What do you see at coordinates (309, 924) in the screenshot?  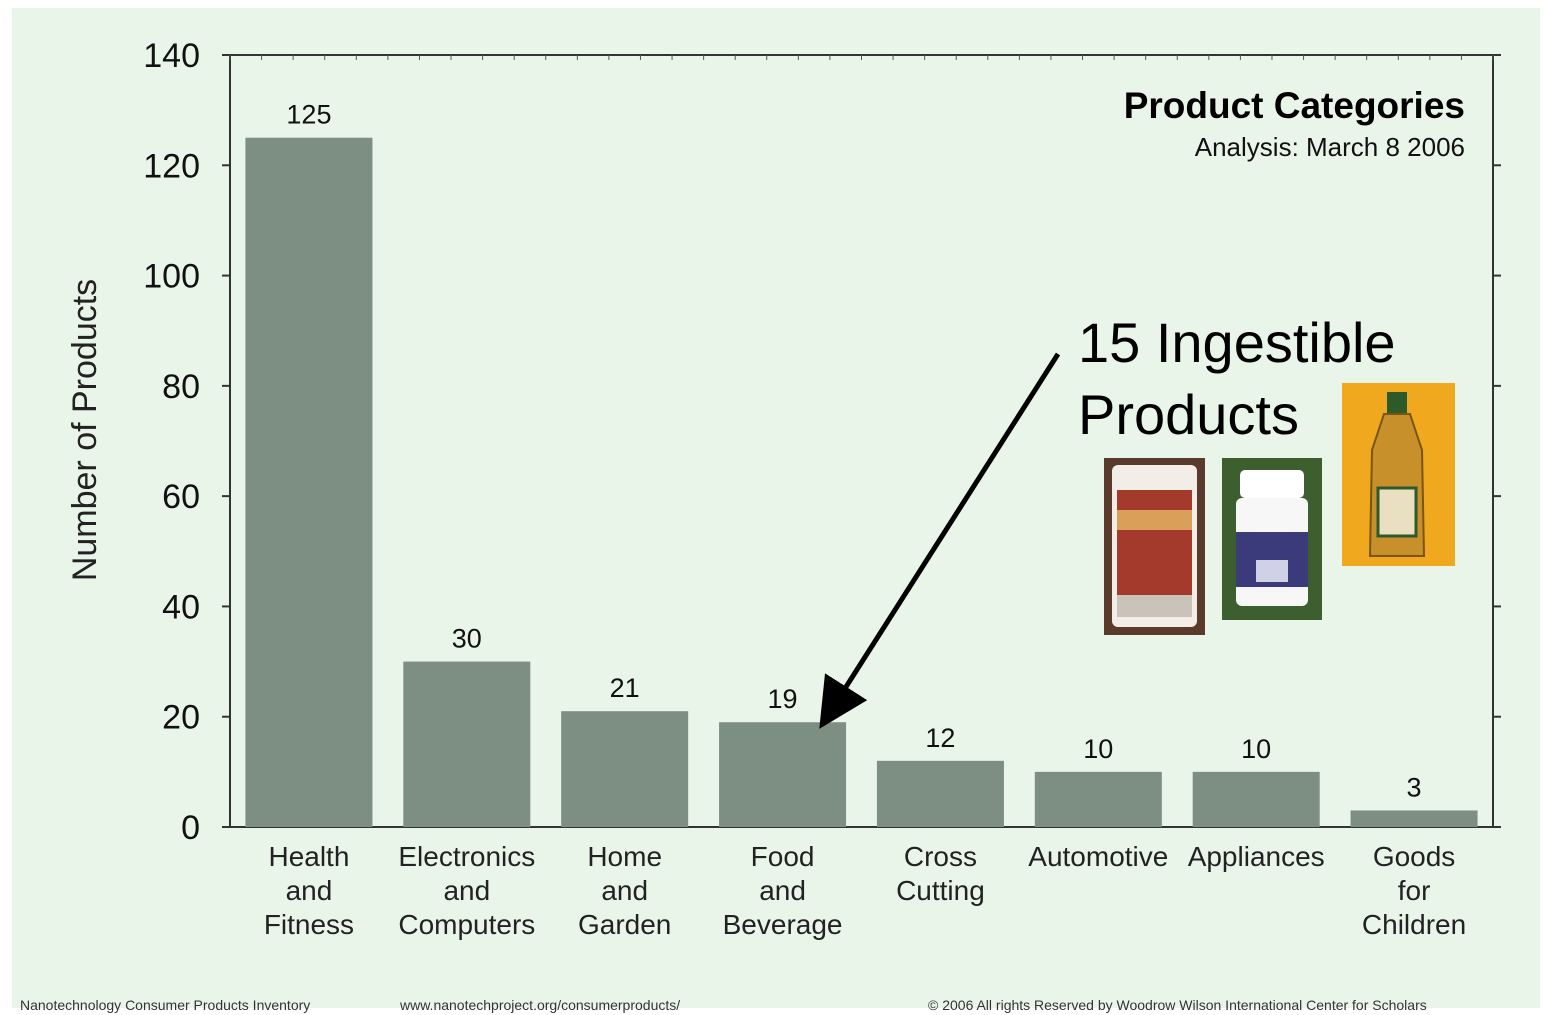 I see `x-tick-label-line: Fitness` at bounding box center [309, 924].